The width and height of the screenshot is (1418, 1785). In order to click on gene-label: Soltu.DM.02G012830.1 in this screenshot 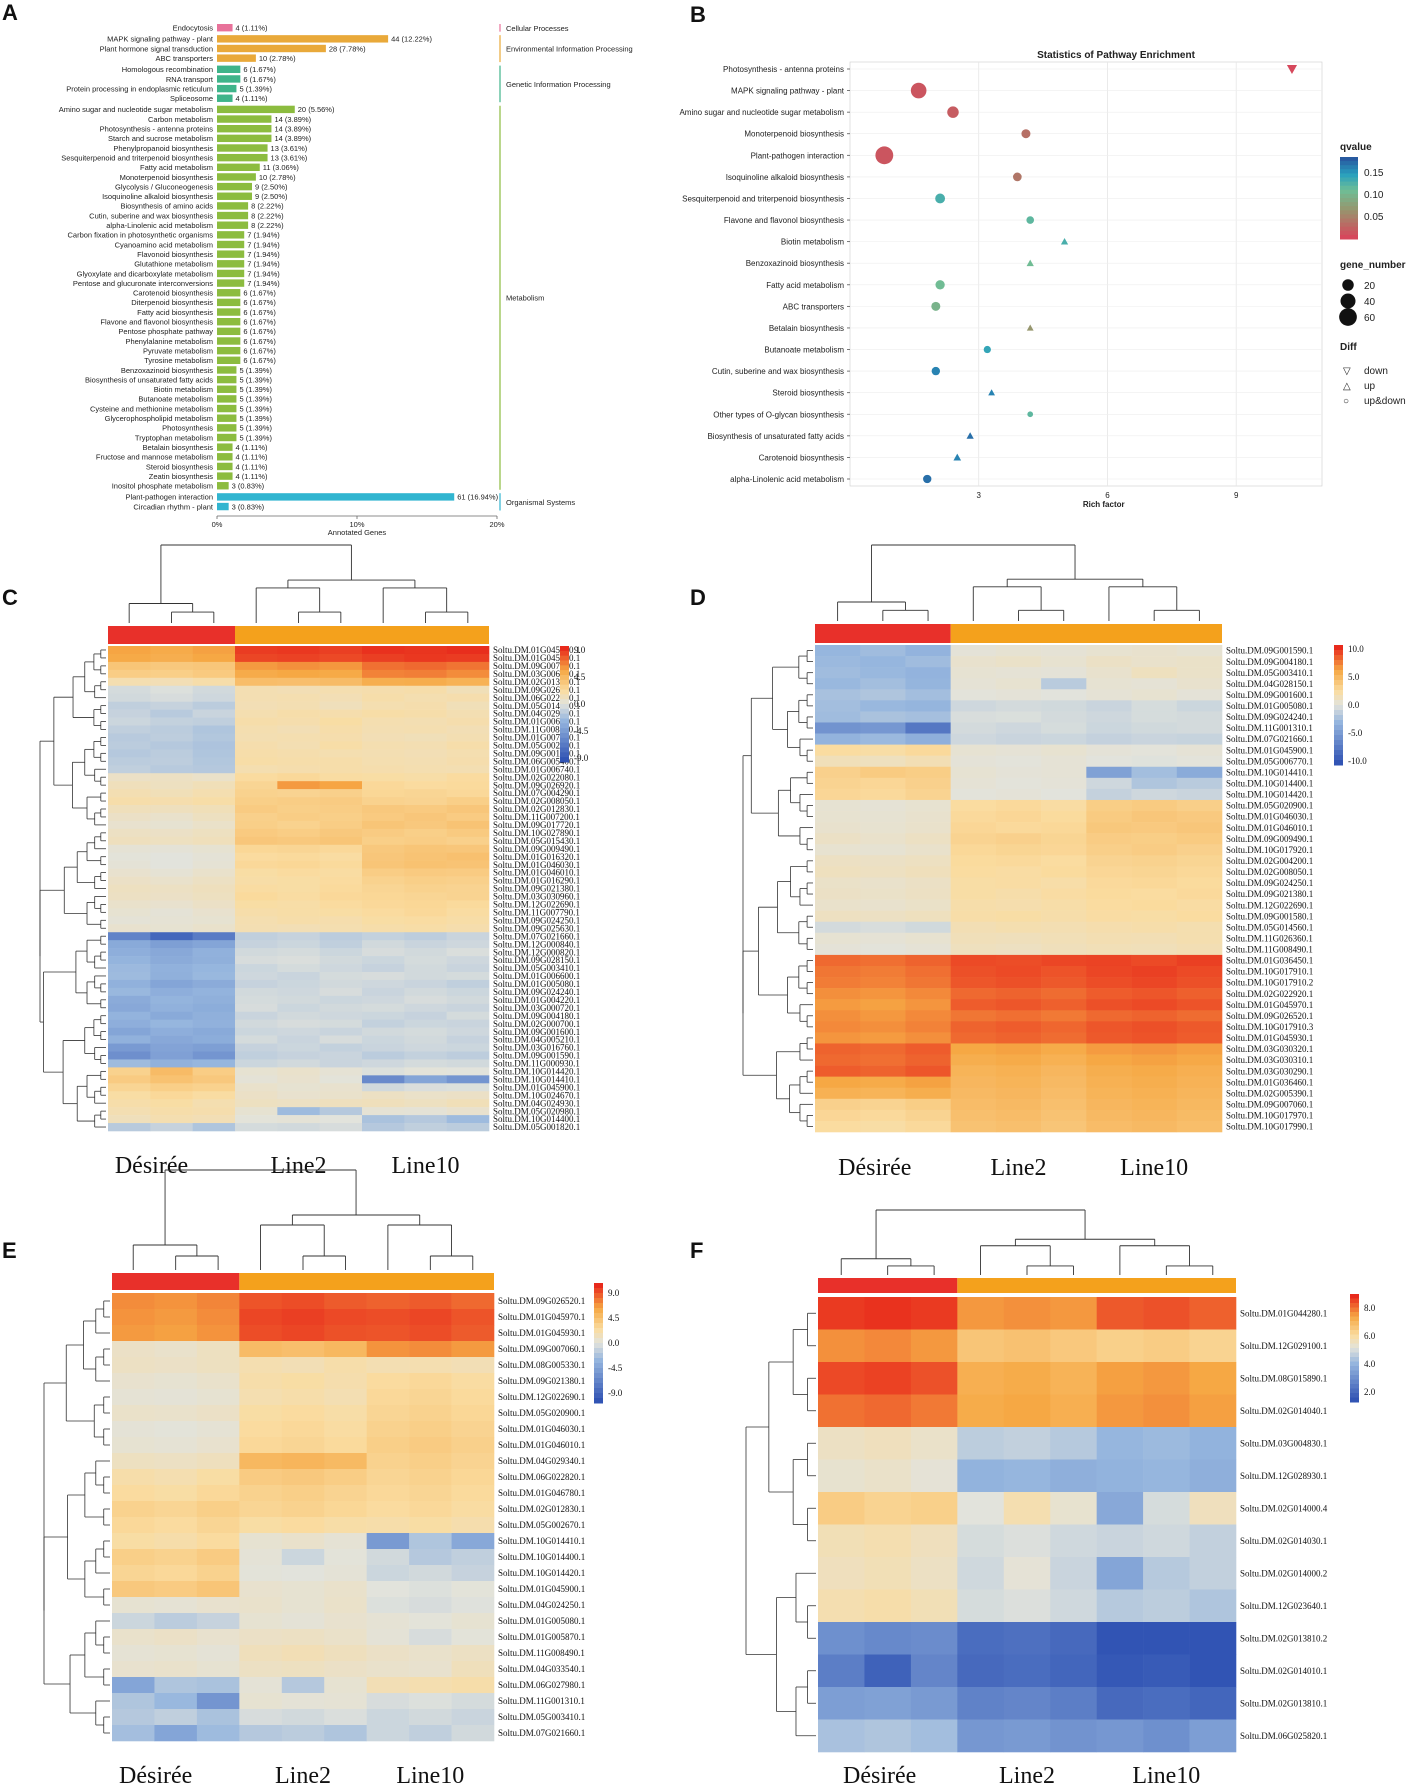, I will do `click(536, 809)`.